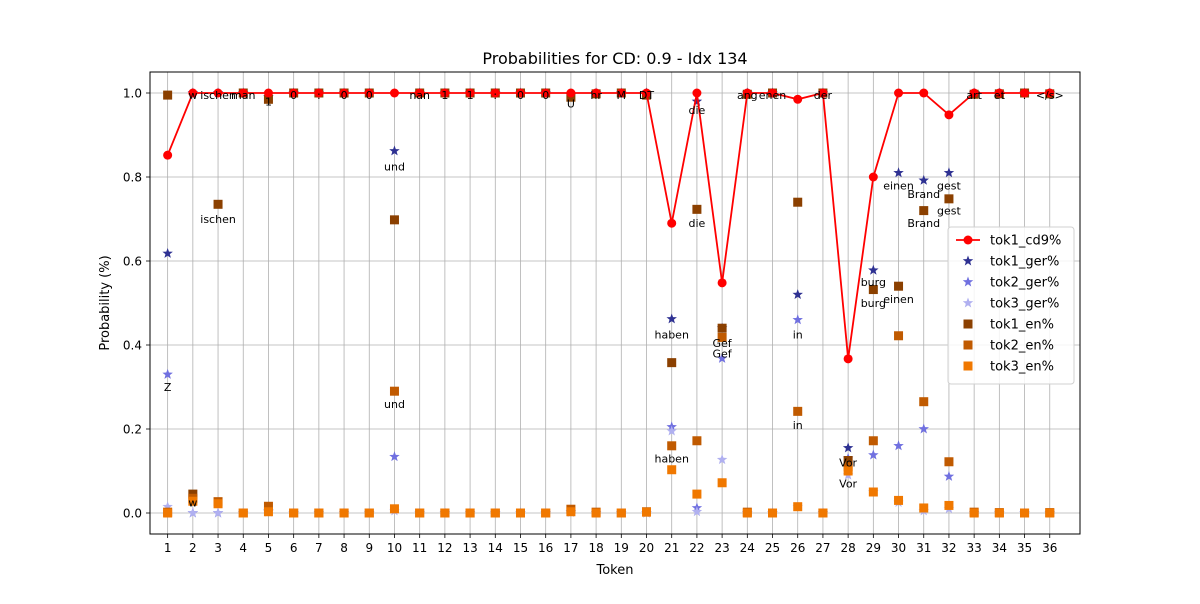 The width and height of the screenshot is (1200, 604). I want to click on x-tick-label: 15, so click(520, 548).